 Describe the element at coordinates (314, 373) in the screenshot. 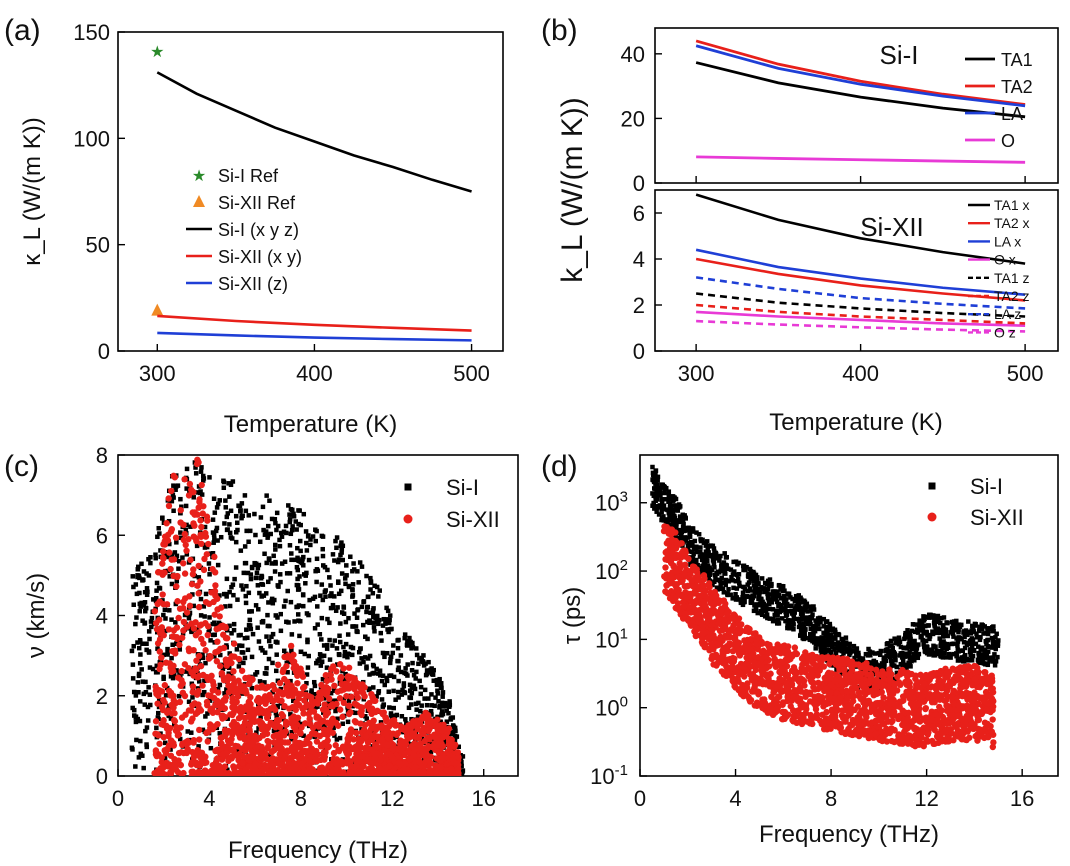

I see `x-tick-label: 400` at that location.